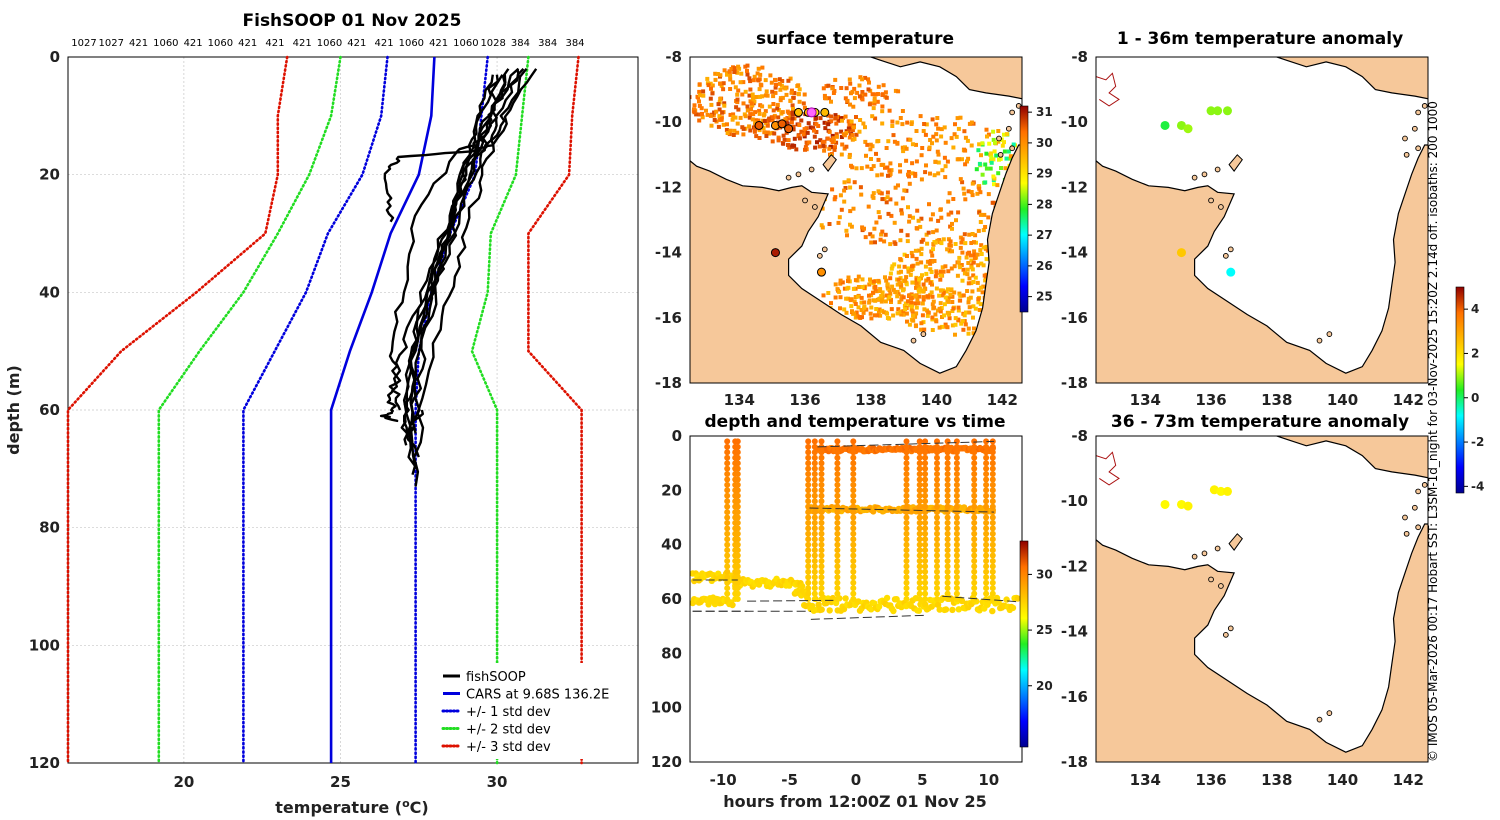  Describe the element at coordinates (789, 780) in the screenshot. I see `timedepth-xtick-label: -5` at that location.